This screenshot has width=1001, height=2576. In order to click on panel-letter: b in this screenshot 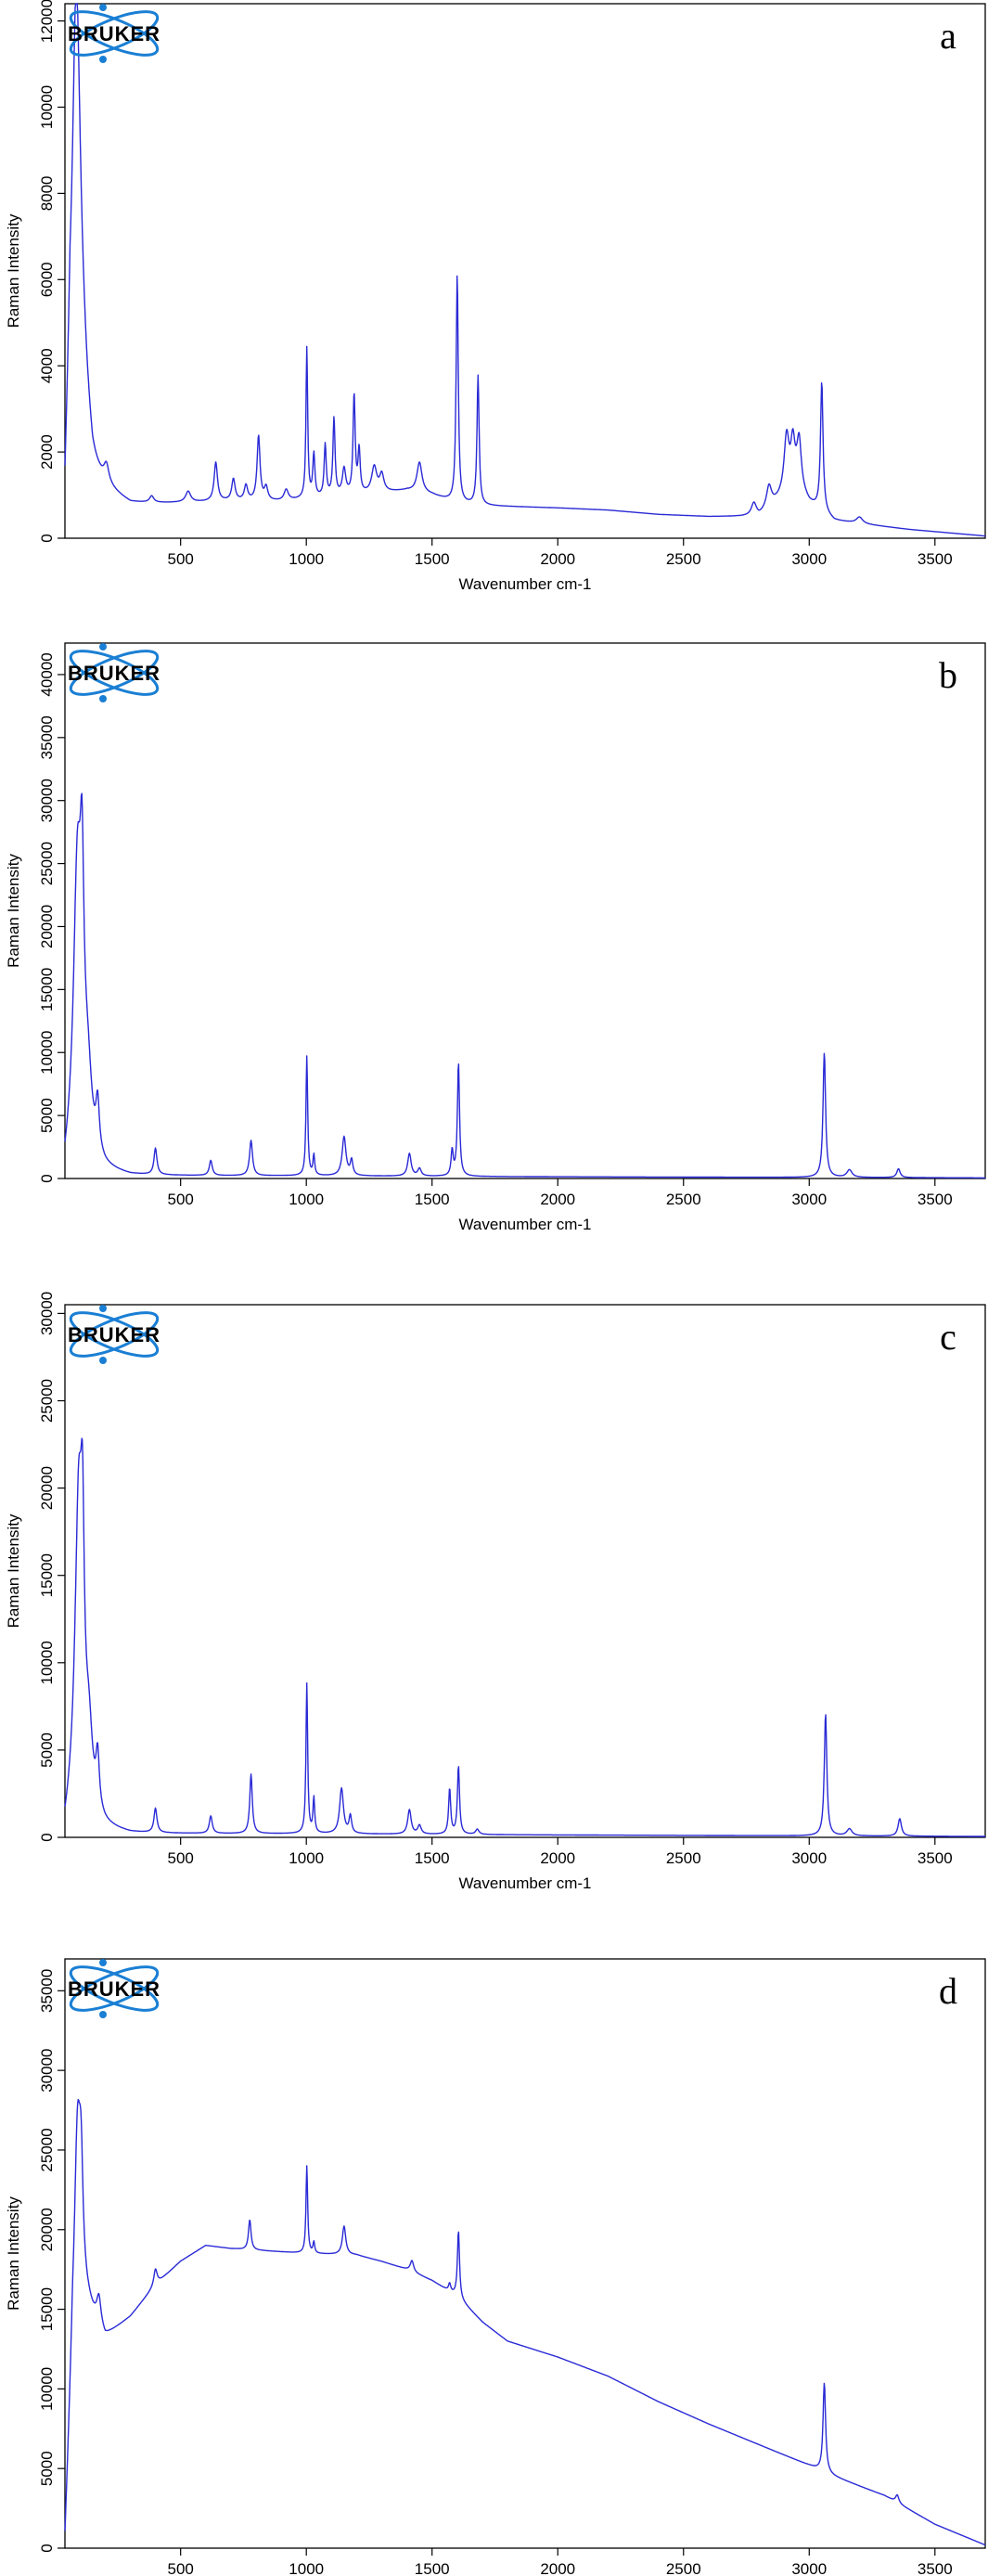, I will do `click(948, 675)`.